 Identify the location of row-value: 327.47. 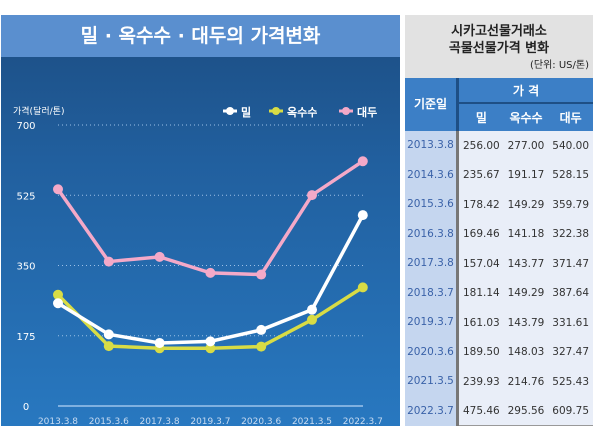
(571, 352).